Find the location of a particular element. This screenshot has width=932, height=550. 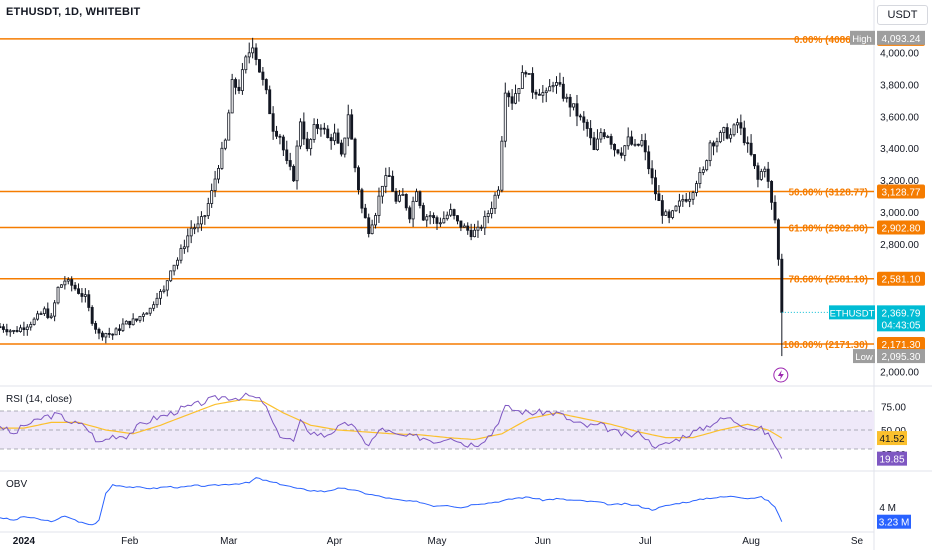

last-price-label: 2,369.79 is located at coordinates (901, 313).